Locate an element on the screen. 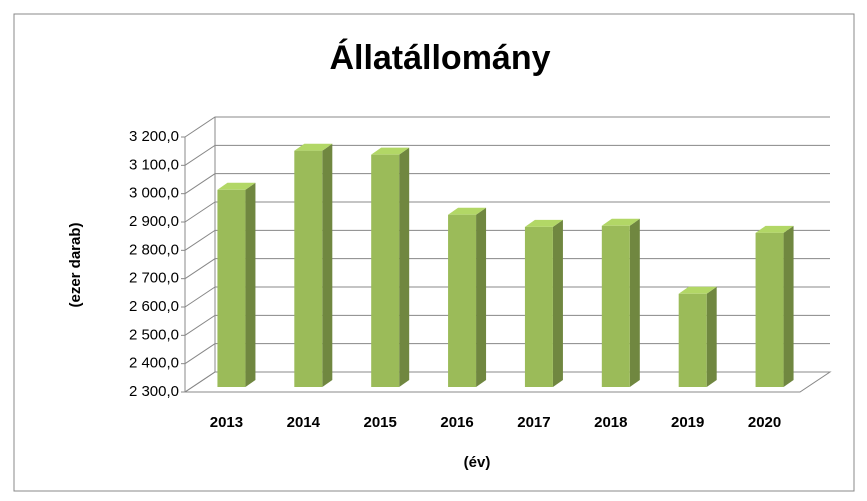 This screenshot has width=867, height=501. y-tick-label: 3 200,0 is located at coordinates (154, 136).